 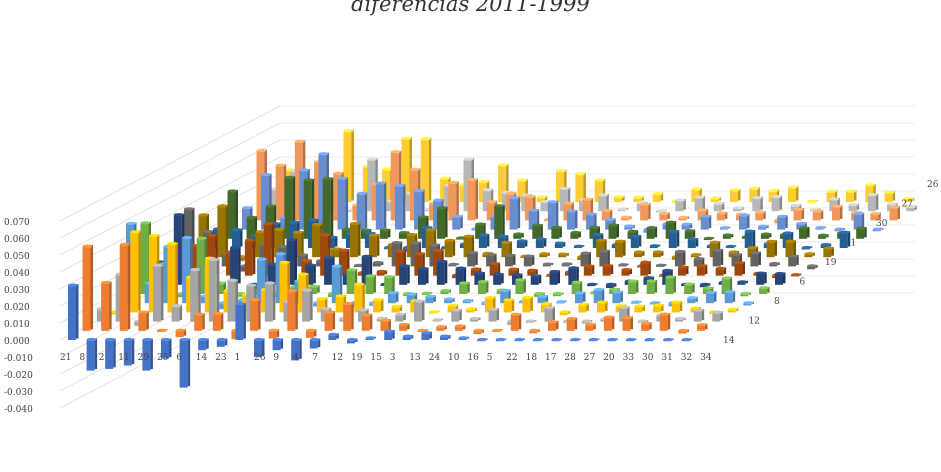 I want to click on depth-tick-label: 14, so click(x=729, y=341).